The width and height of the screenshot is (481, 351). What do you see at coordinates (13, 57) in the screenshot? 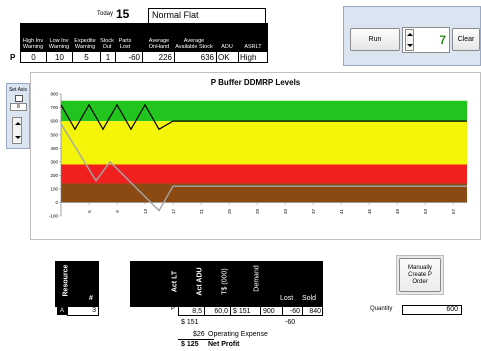
I see `kpi-row-label: P` at bounding box center [13, 57].